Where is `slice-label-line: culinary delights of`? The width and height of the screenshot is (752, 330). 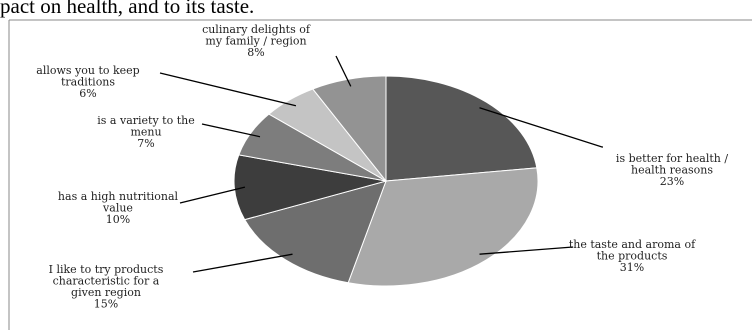 slice-label-line: culinary delights of is located at coordinates (256, 29).